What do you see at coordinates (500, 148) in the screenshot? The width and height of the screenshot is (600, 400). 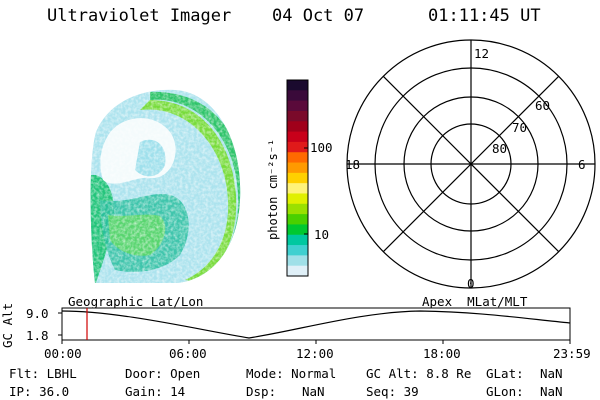 I see `lat-label-80: 80` at bounding box center [500, 148].